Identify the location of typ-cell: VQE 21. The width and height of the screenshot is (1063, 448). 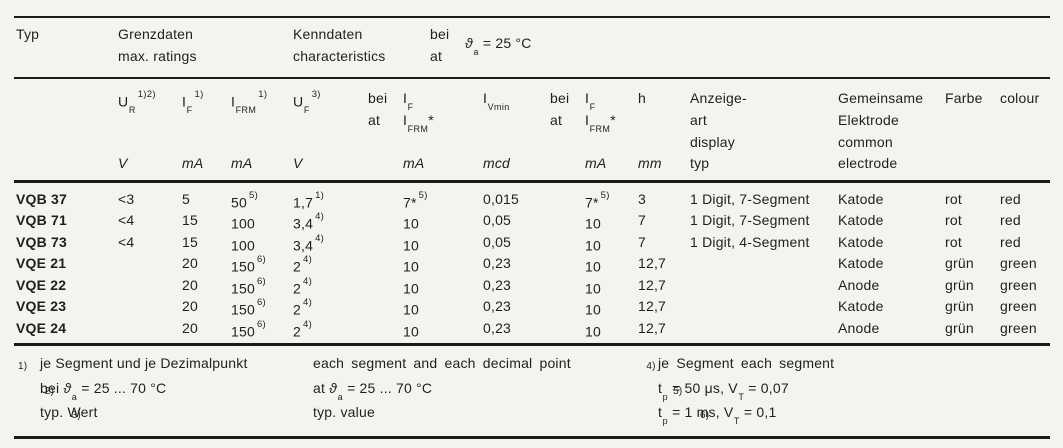
(41, 263).